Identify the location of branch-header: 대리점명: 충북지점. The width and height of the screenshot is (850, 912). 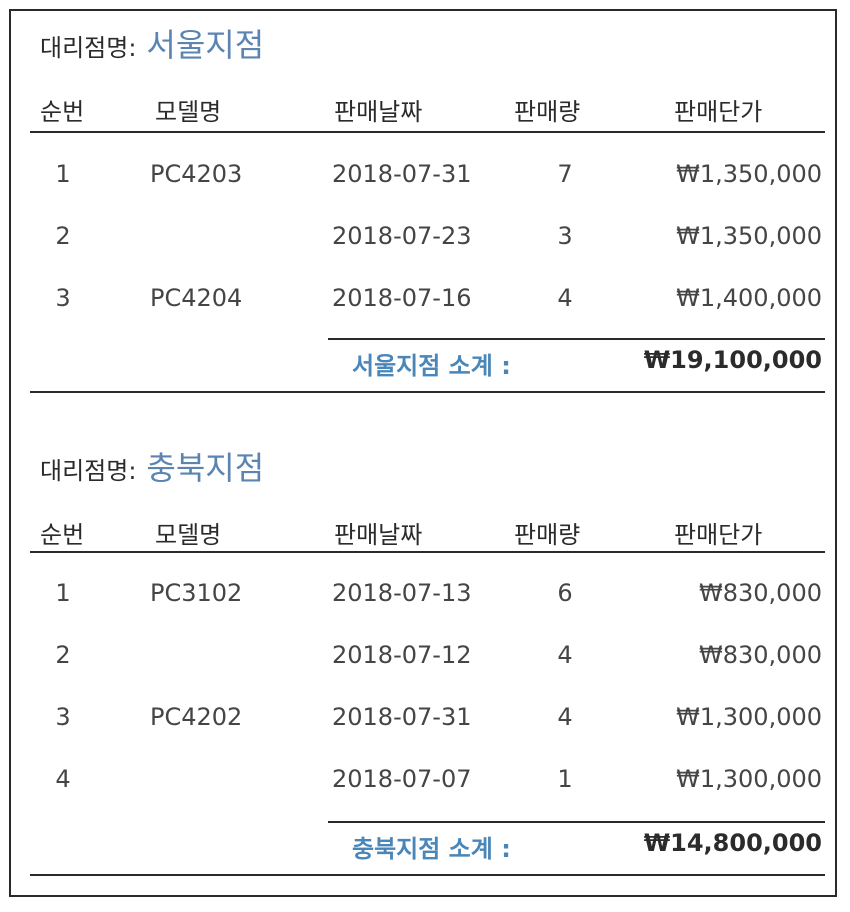
(152, 466).